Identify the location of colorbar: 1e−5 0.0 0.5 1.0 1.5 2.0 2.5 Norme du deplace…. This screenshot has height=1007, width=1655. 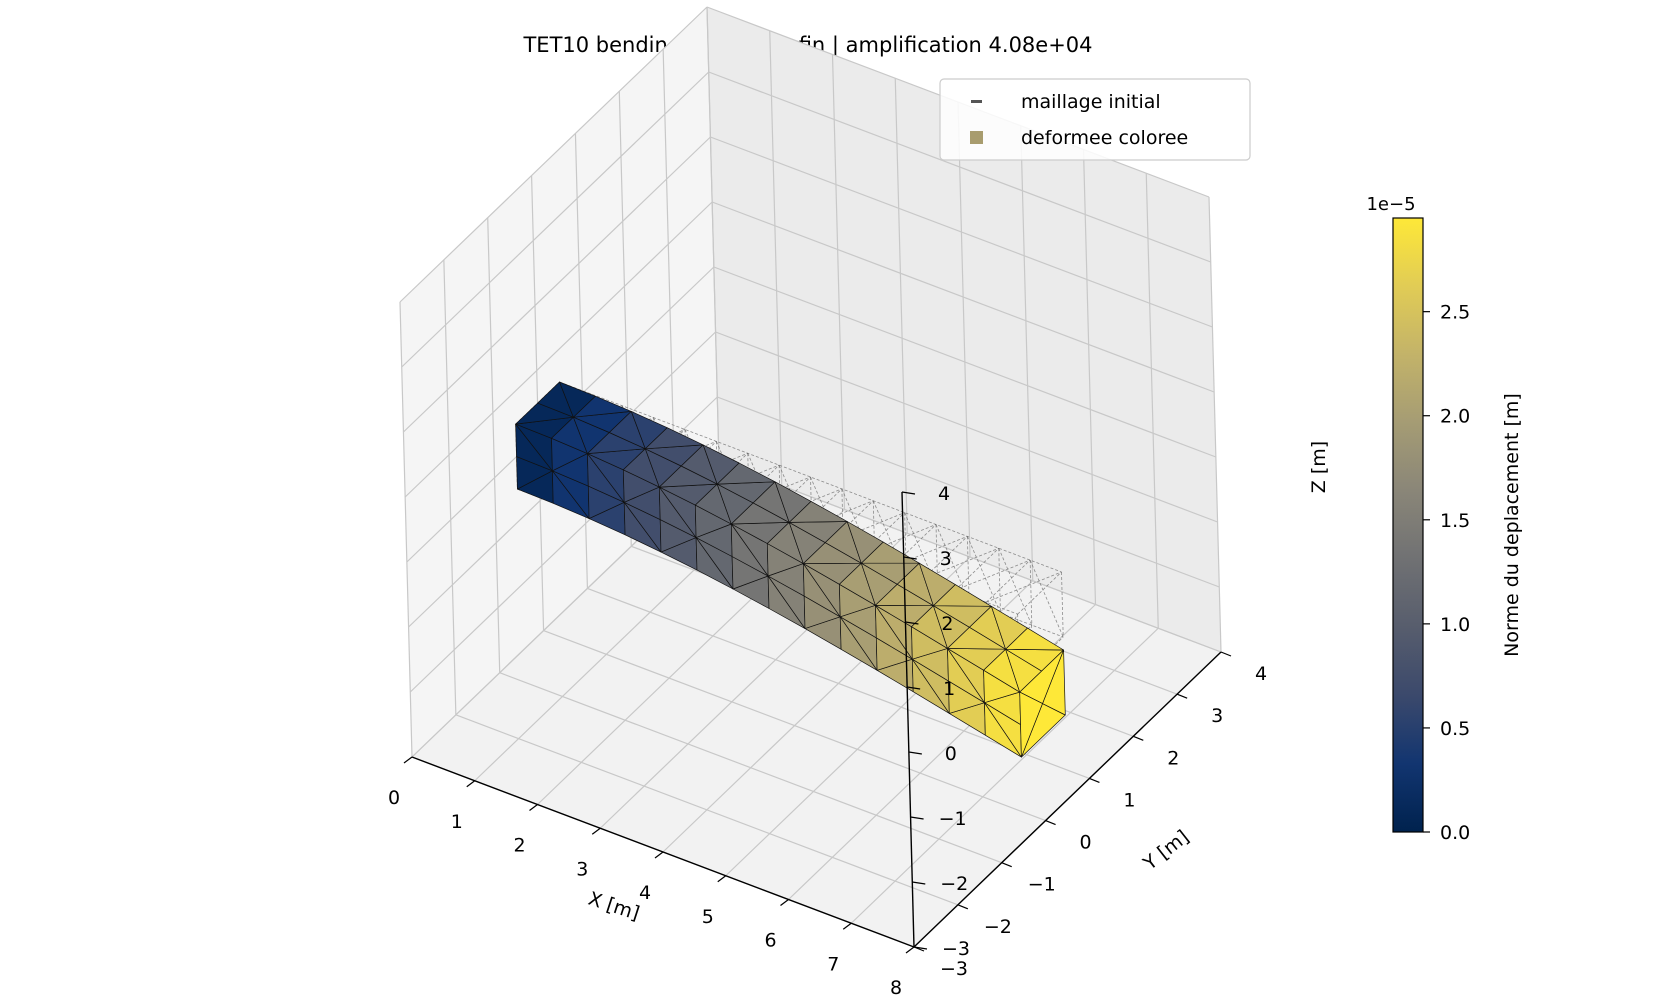
(1444, 519).